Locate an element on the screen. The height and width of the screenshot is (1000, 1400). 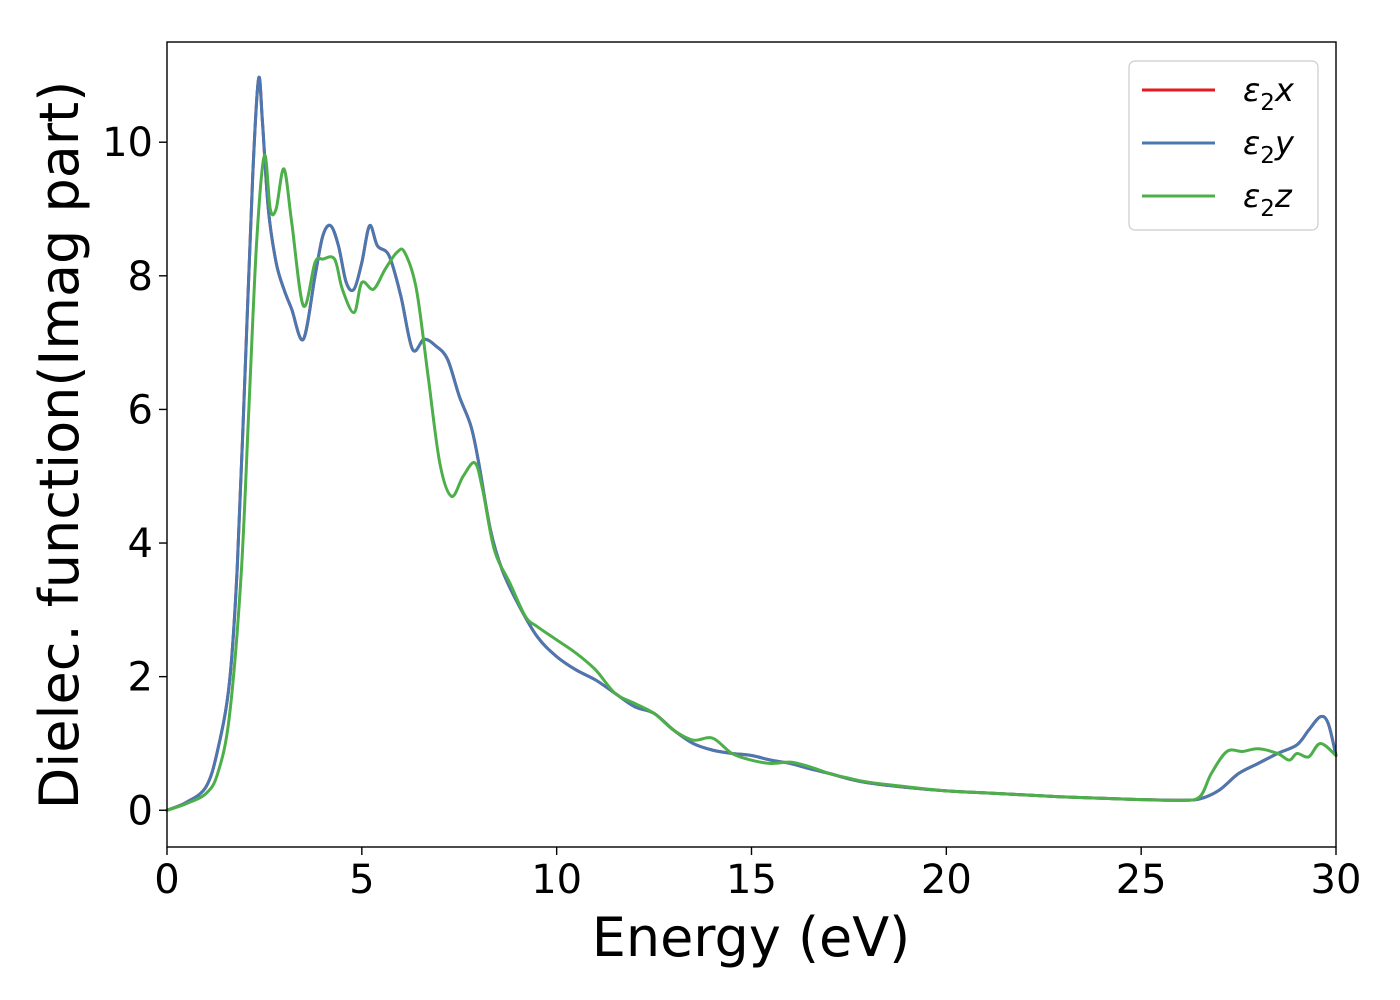
legend: ε2x ε2y ε2z is located at coordinates (1223, 145).